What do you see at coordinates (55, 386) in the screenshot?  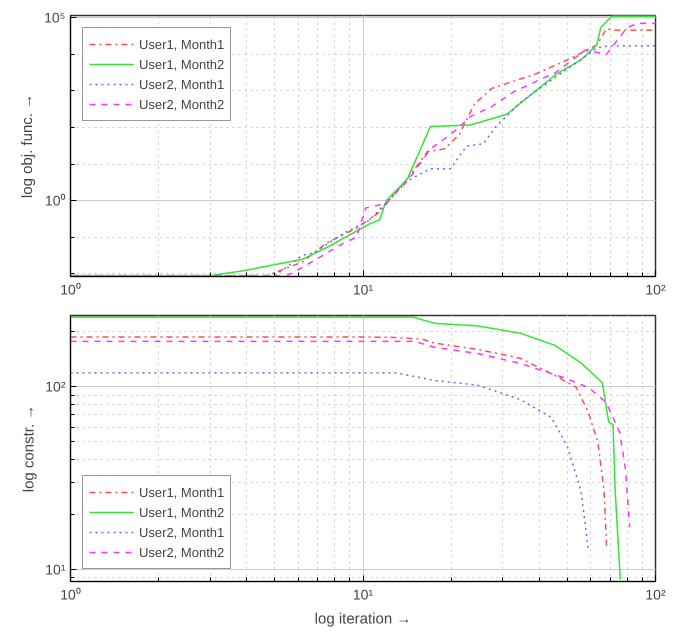 I see `y-tick-label: 10²` at bounding box center [55, 386].